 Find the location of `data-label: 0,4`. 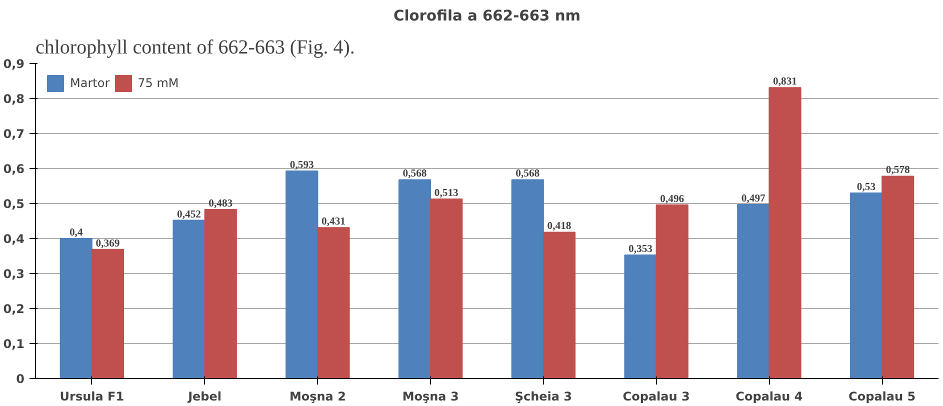

data-label: 0,4 is located at coordinates (76, 233).